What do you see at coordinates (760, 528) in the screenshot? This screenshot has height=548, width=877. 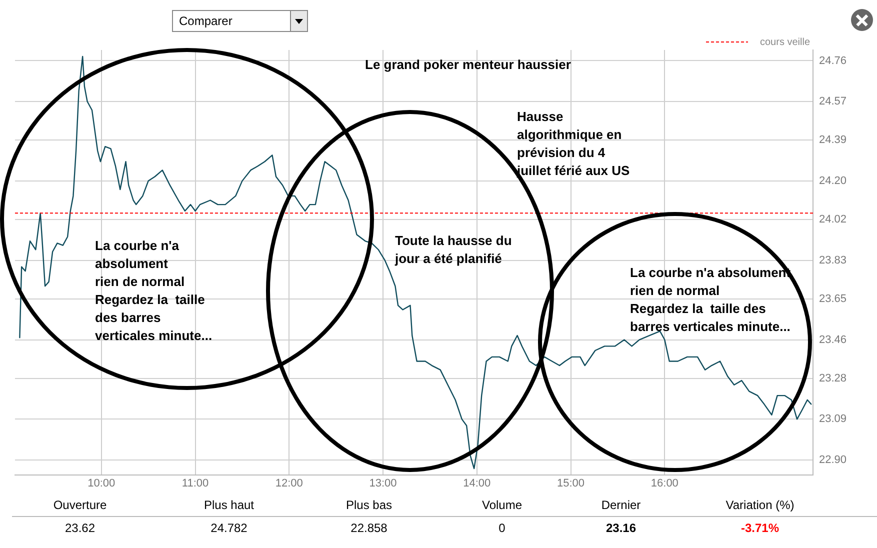 I see `text: -3.71%` at bounding box center [760, 528].